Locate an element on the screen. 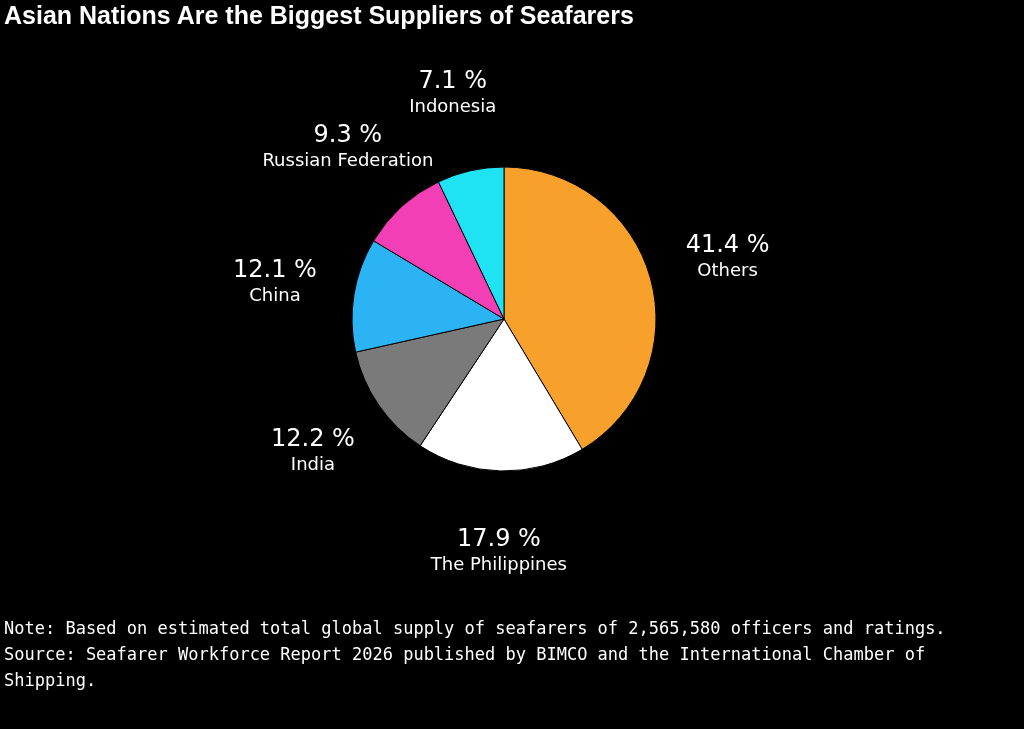 This screenshot has width=1024, height=729. chart-title: Asian Nations Are the Biggest Suppliers of Seafarers is located at coordinates (319, 15).